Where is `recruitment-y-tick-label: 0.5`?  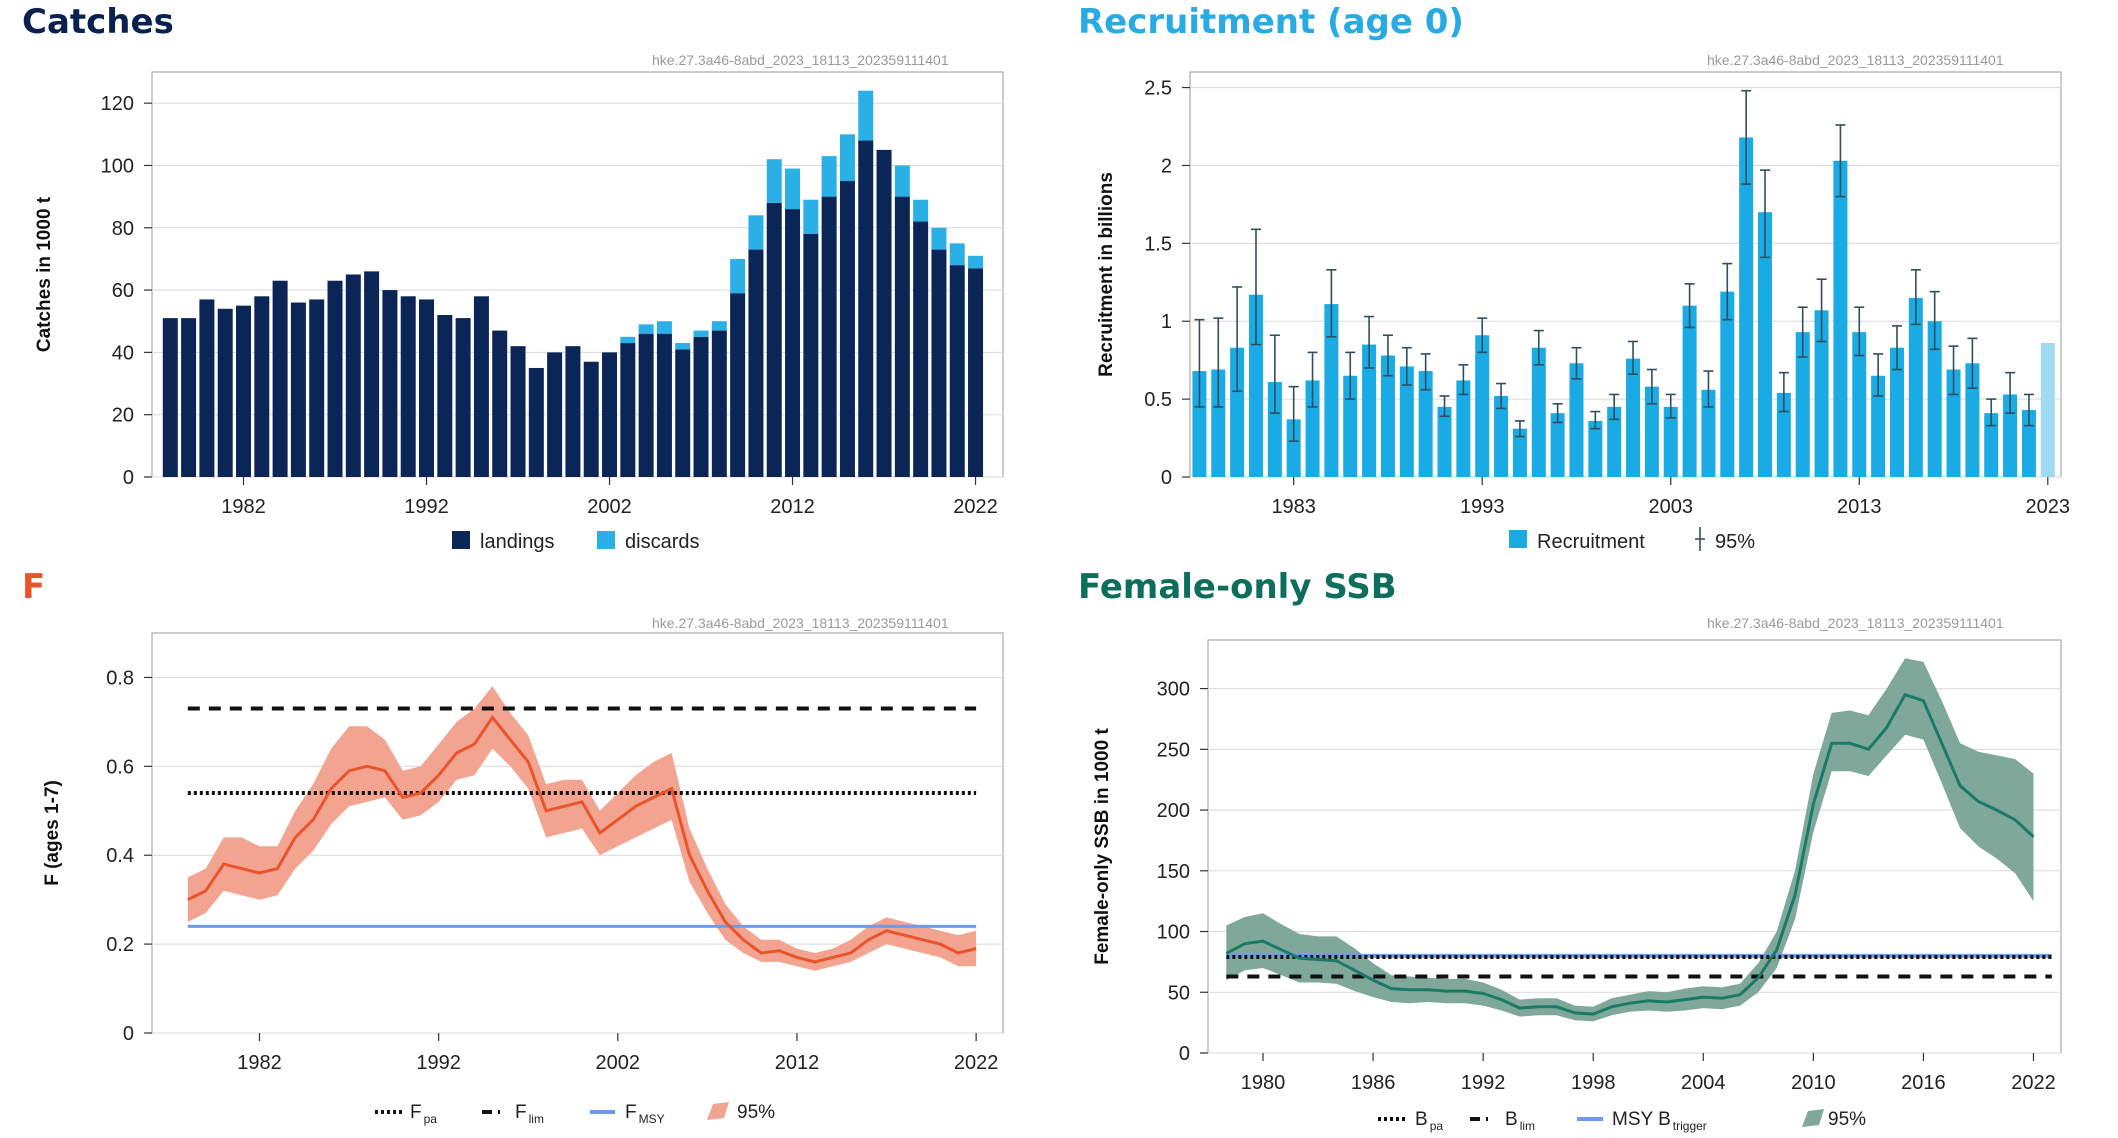
recruitment-y-tick-label: 0.5 is located at coordinates (1158, 400).